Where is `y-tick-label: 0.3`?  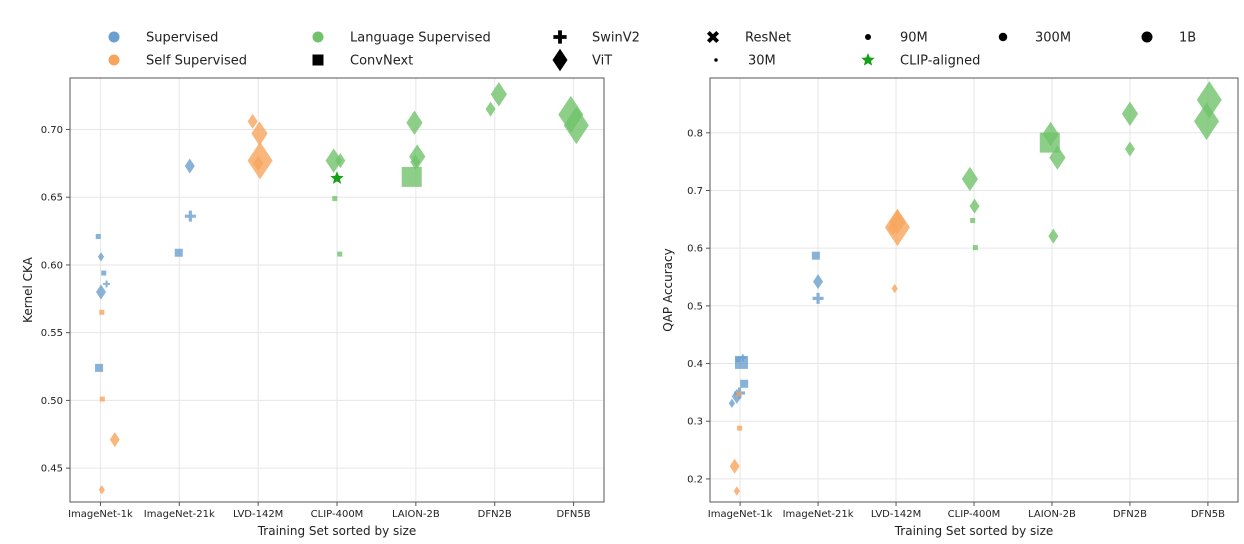
y-tick-label: 0.3 is located at coordinates (695, 422).